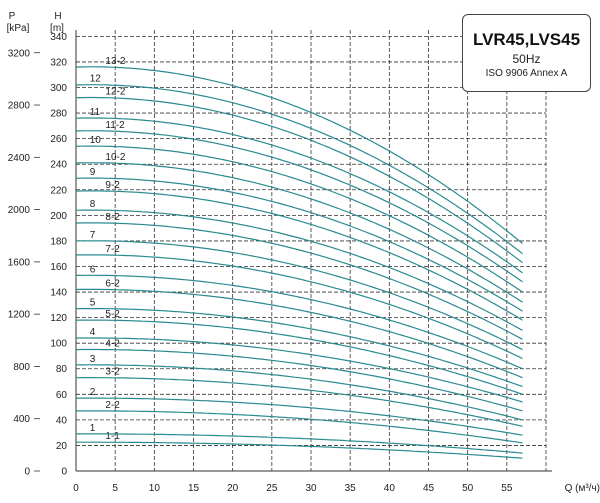 This screenshot has width=600, height=503. I want to click on p-tick-label: 1600, so click(19, 262).